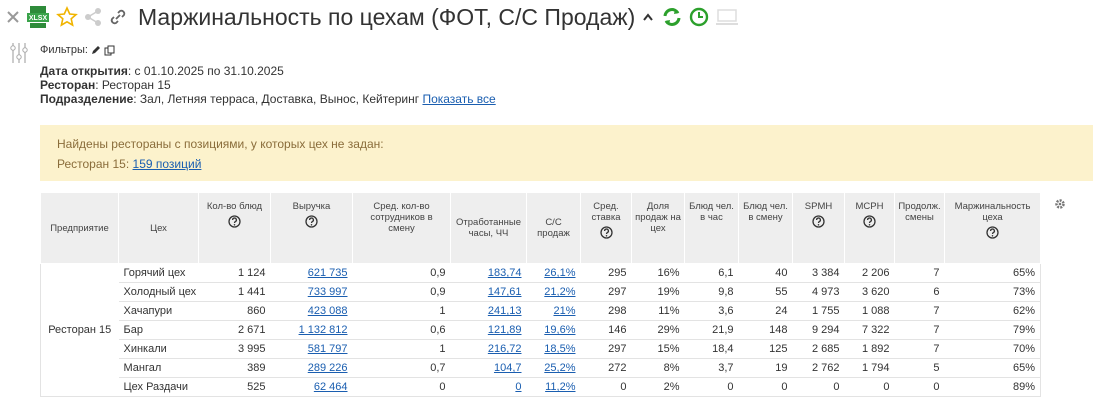 The width and height of the screenshot is (1093, 409). I want to click on cell-link: 1 132 812, so click(323, 330).